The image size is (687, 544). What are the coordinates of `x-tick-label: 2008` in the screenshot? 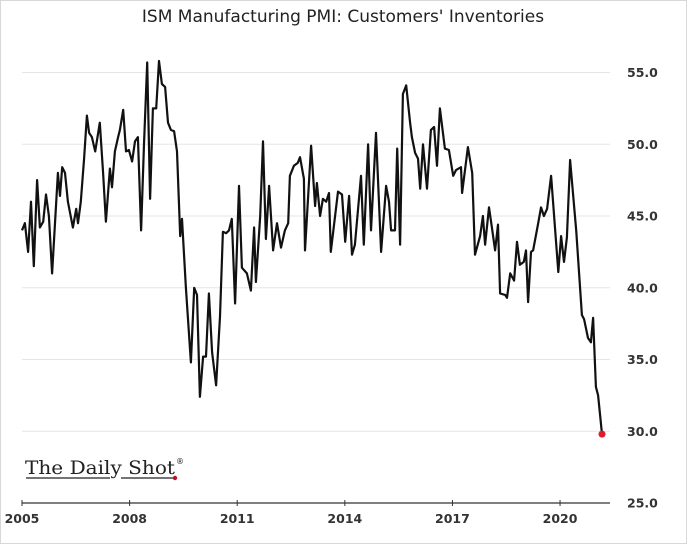 It's located at (129, 518).